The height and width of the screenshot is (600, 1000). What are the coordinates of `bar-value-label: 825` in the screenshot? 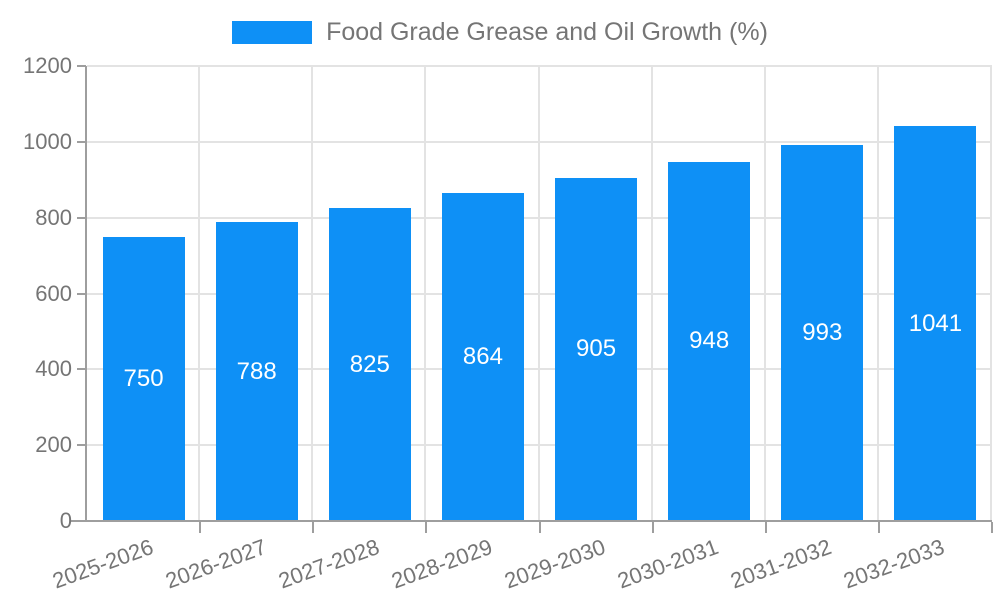 It's located at (369, 364).